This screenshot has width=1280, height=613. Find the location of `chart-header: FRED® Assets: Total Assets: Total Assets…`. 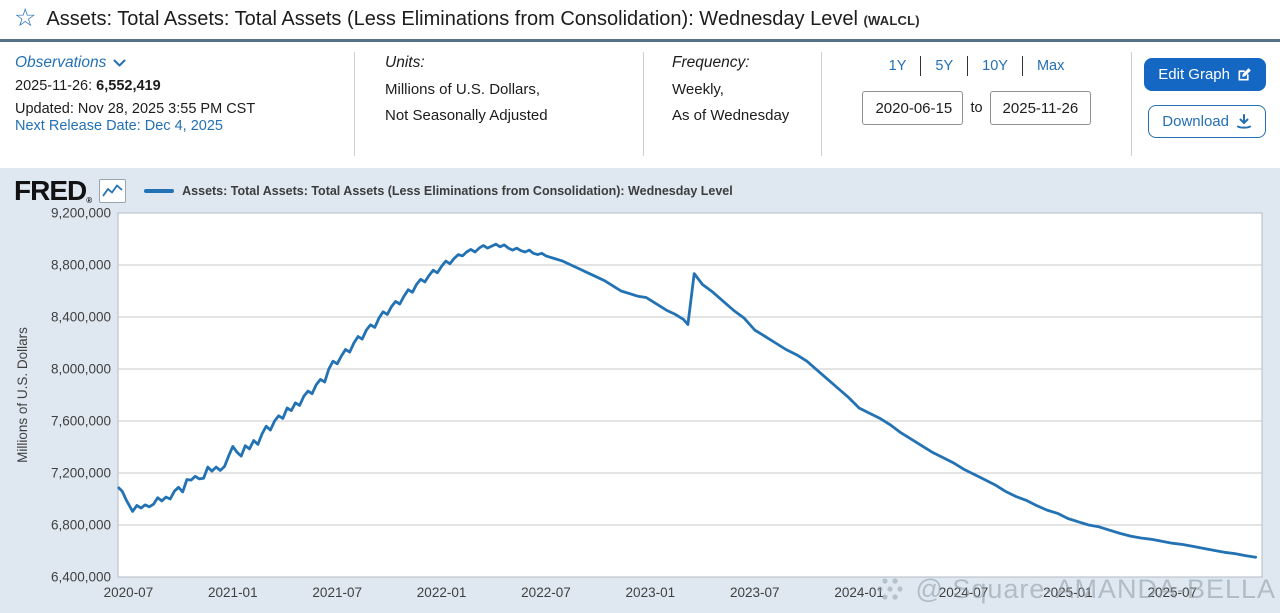

chart-header: FRED® Assets: Total Assets: Total Assets… is located at coordinates (373, 191).